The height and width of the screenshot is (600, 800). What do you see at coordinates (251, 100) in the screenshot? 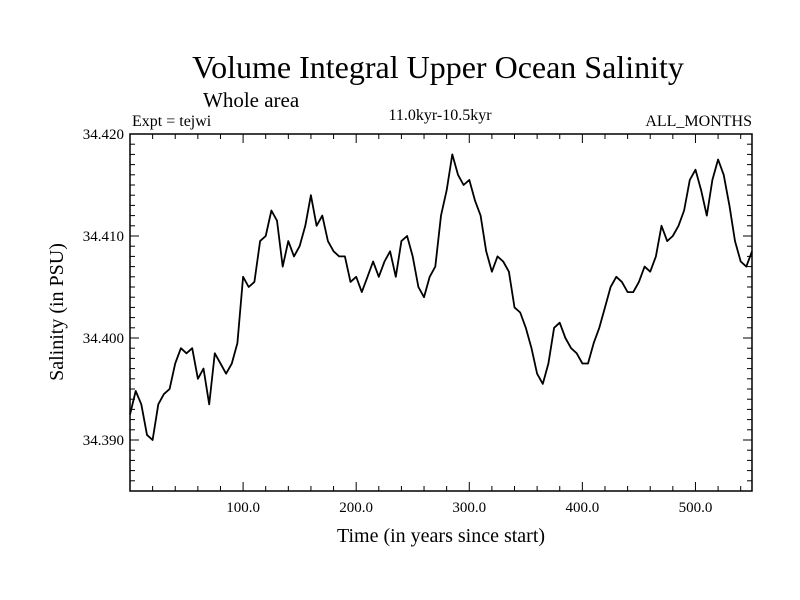
I see `chart-subtitle: Whole area` at bounding box center [251, 100].